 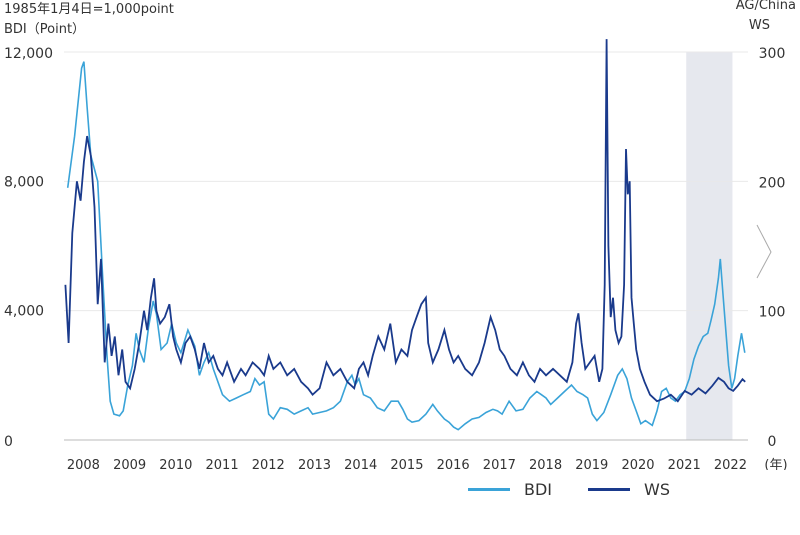 What do you see at coordinates (499, 464) in the screenshot?
I see `x-tick-label: 2017` at bounding box center [499, 464].